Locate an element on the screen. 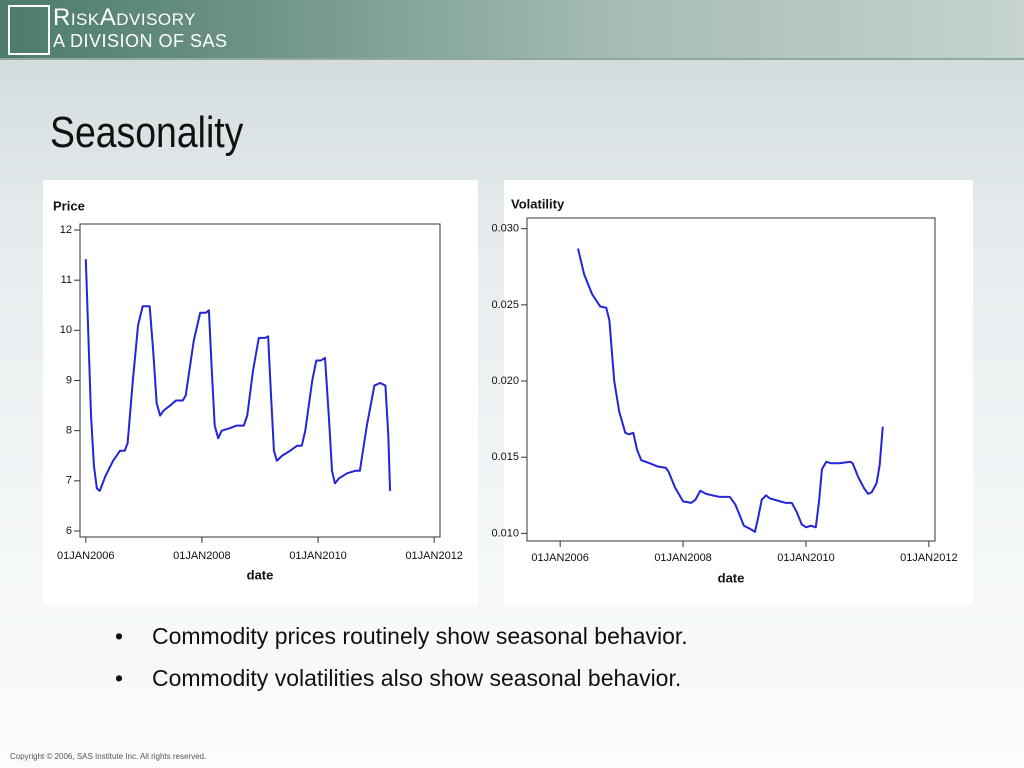 The image size is (1024, 768). y-tick-label: 0.015 is located at coordinates (505, 457).